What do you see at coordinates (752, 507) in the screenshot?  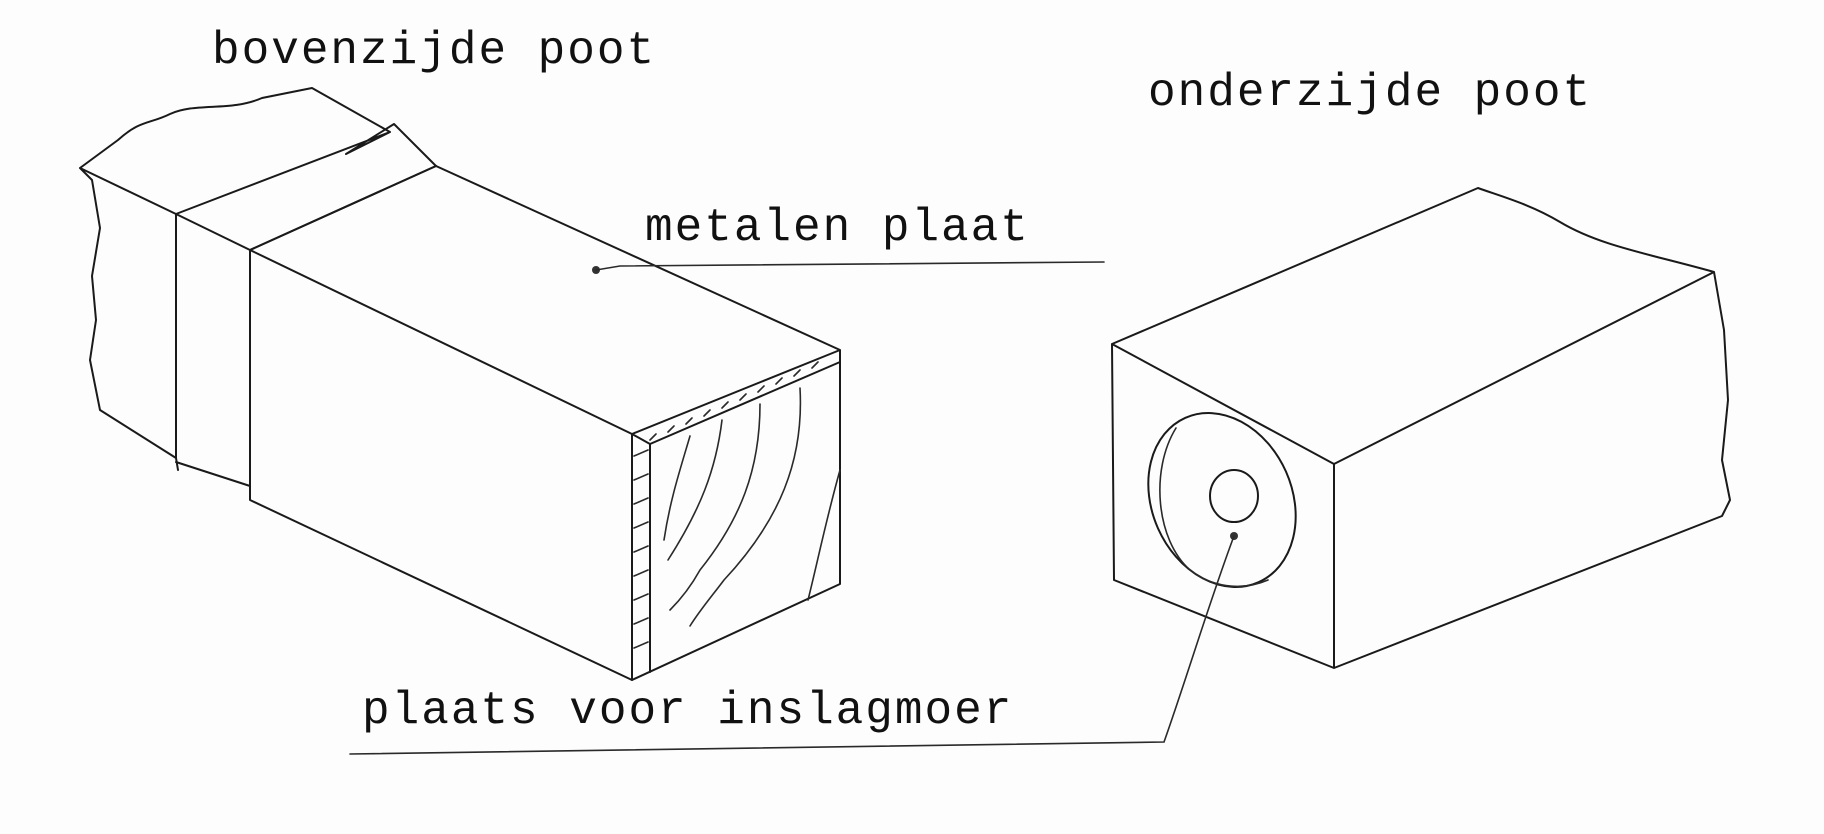 I see `wood-grain` at bounding box center [752, 507].